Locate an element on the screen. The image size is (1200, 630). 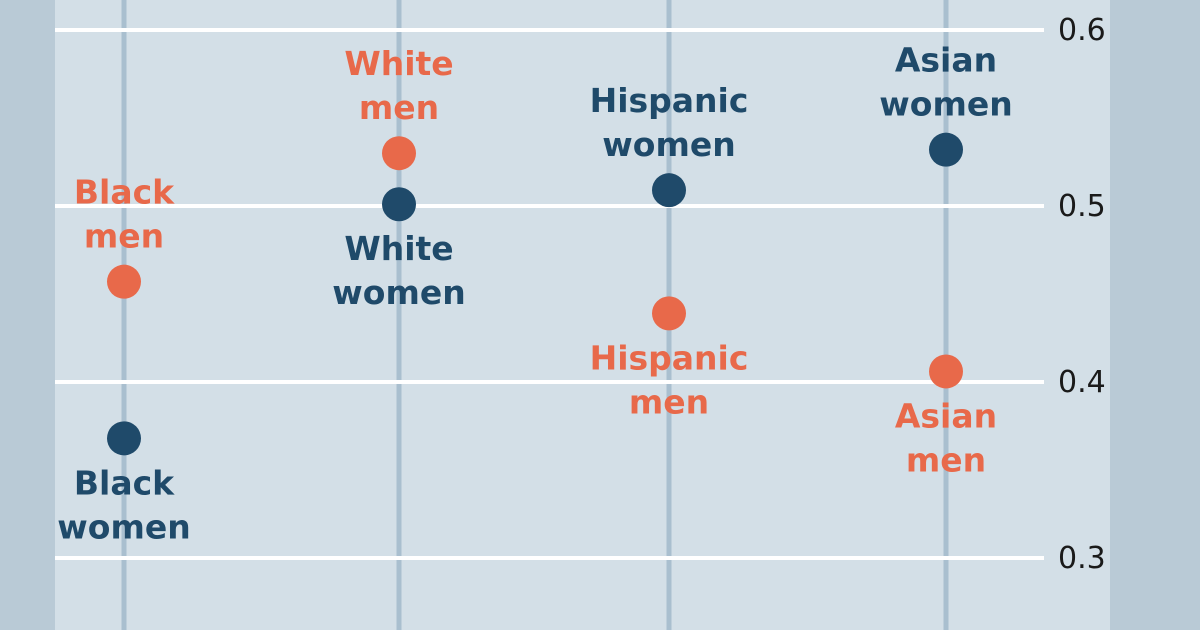
point-label-asian-men: Asian men is located at coordinates (946, 437).